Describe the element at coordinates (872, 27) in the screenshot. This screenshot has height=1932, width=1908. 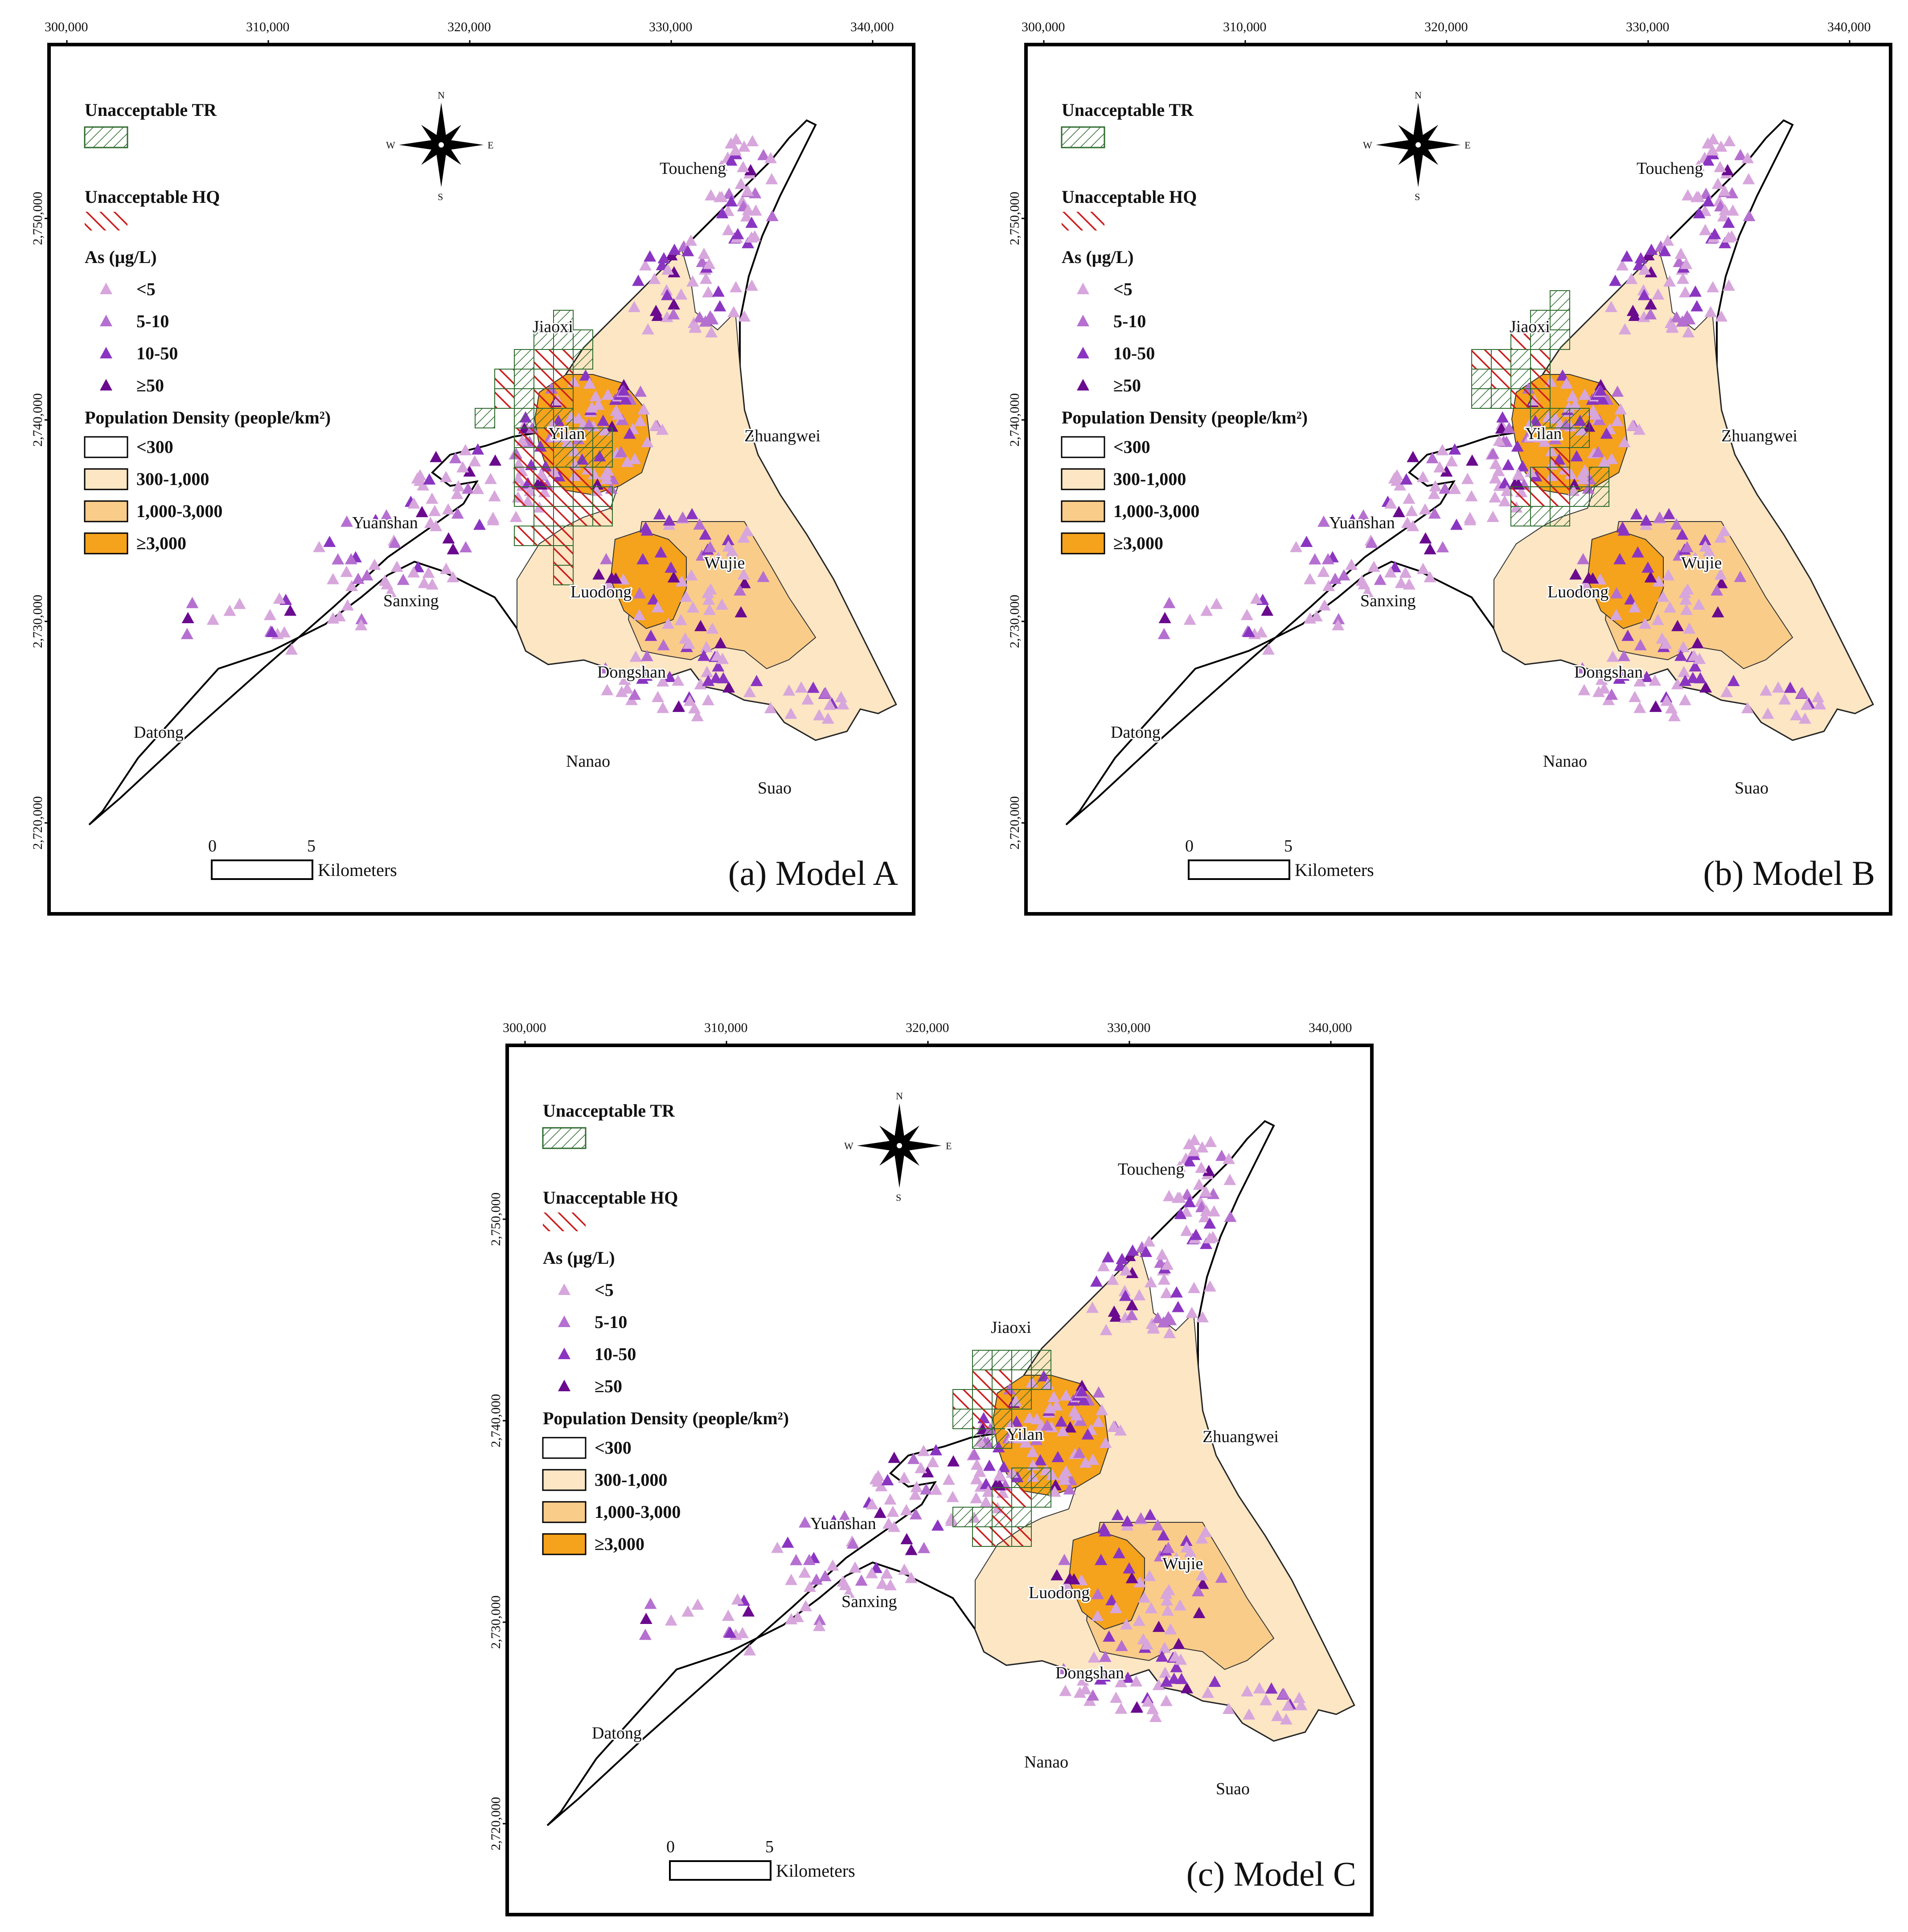
I see `x-tick-label: 340,000` at that location.